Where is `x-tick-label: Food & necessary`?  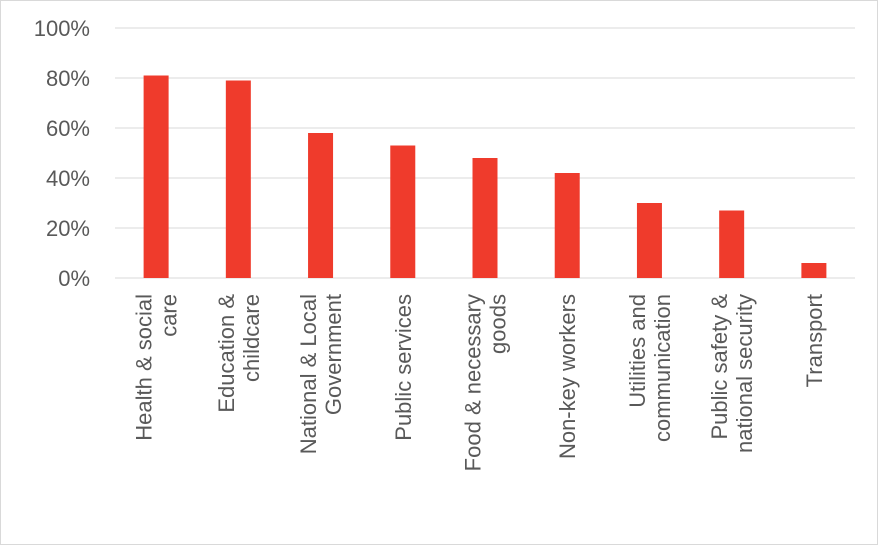
x-tick-label: Food & necessary is located at coordinates (473, 382).